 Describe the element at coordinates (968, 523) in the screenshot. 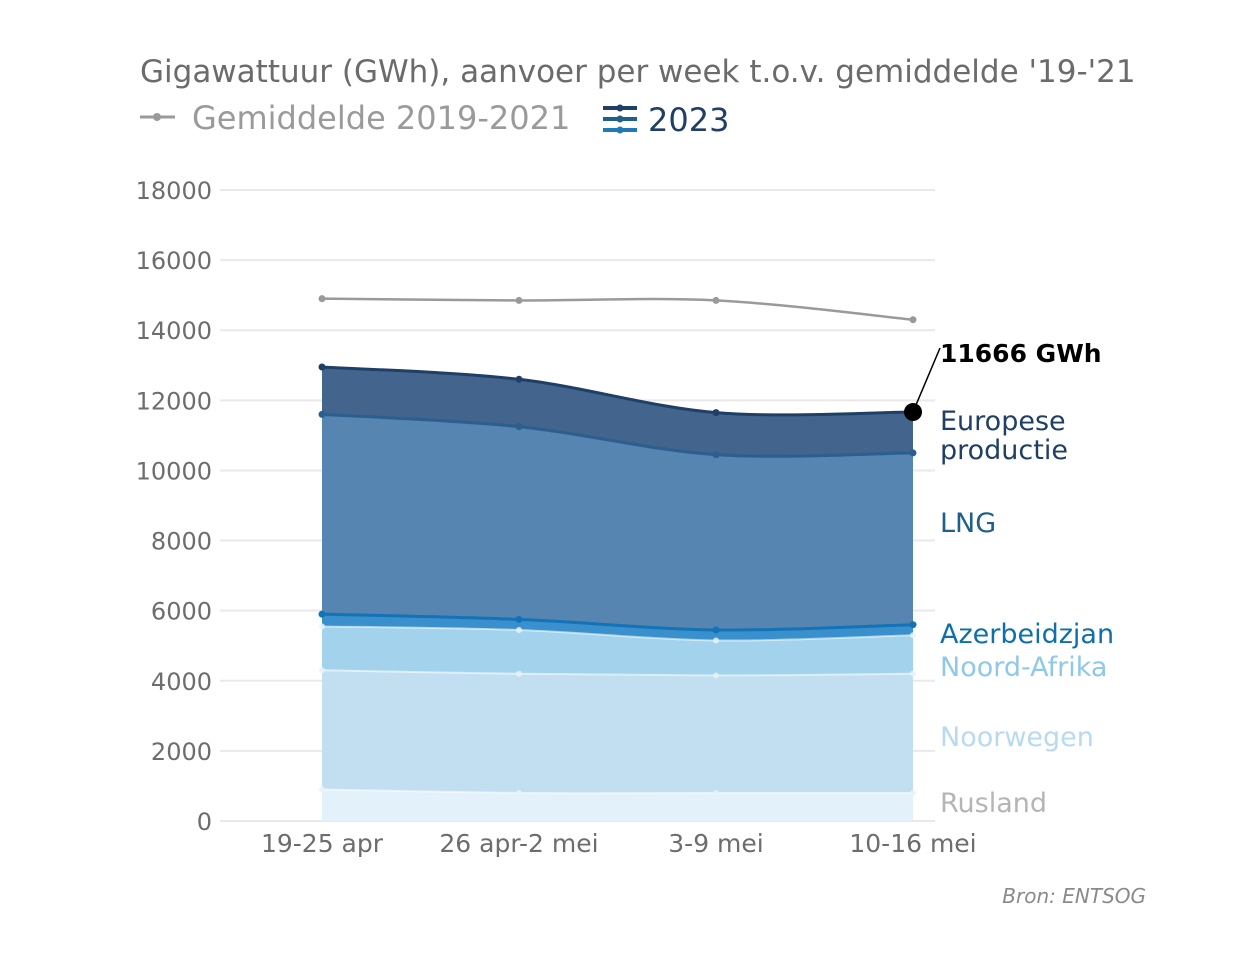

I see `series-label-lng: LNG` at that location.